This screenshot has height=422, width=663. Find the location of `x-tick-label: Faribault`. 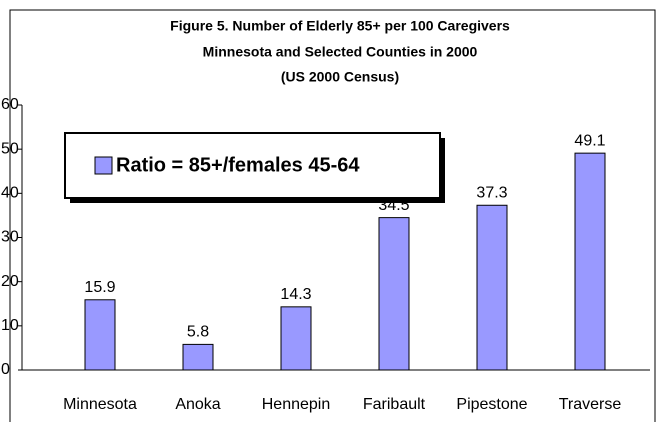

x-tick-label: Faribault is located at coordinates (394, 404).